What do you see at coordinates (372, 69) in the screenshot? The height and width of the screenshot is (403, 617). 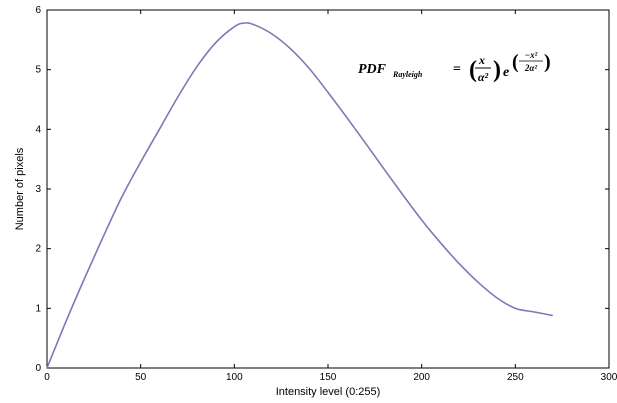 I see `formula-name: PDF` at bounding box center [372, 69].